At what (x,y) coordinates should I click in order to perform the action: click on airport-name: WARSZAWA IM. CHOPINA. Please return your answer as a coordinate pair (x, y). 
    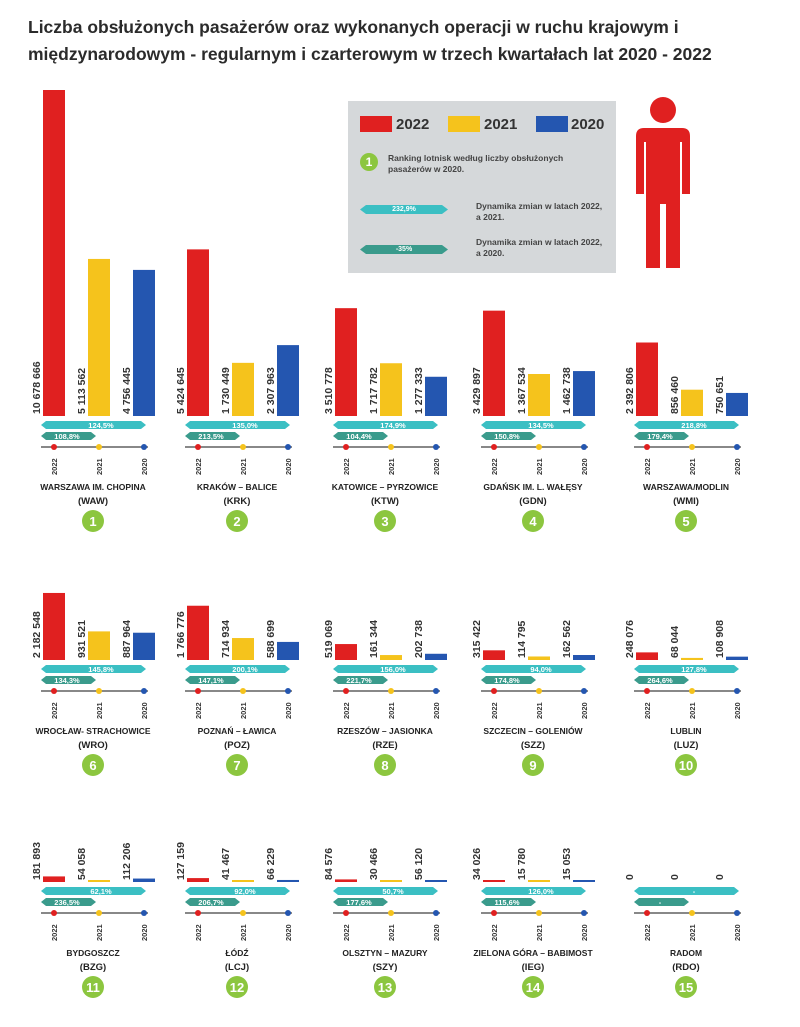
    Looking at the image, I should click on (92, 487).